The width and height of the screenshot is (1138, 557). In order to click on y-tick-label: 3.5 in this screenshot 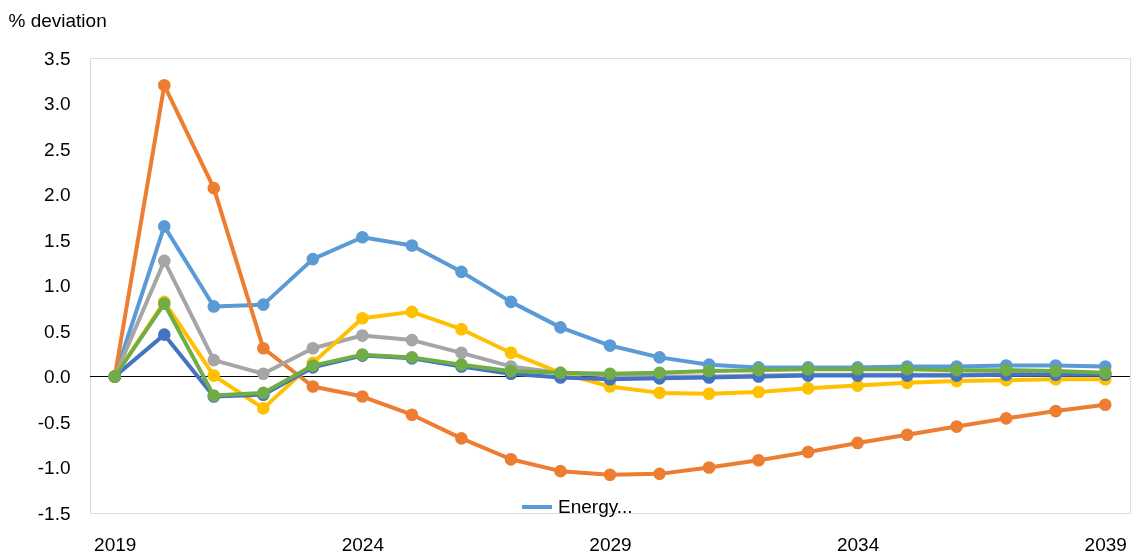, I will do `click(57, 58)`.